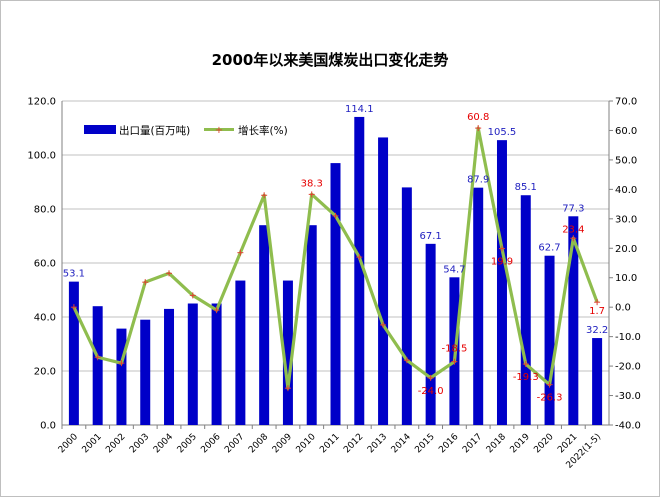 Image resolution: width=660 pixels, height=497 pixels. Describe the element at coordinates (330, 60) in the screenshot. I see `chart-title: 2000年以来美国煤炭出口变化走势` at that location.